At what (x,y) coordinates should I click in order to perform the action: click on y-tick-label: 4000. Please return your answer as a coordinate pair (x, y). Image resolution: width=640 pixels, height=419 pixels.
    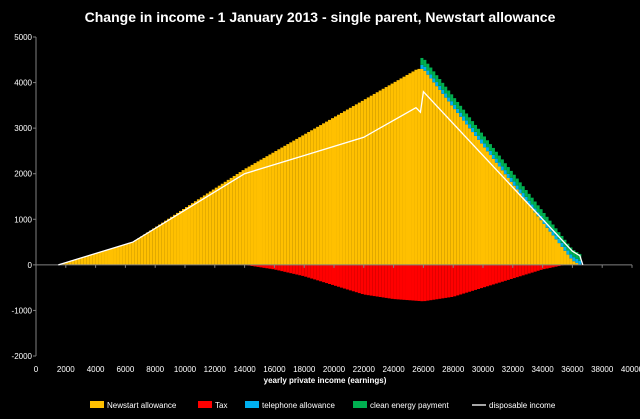
    Looking at the image, I should click on (23, 83).